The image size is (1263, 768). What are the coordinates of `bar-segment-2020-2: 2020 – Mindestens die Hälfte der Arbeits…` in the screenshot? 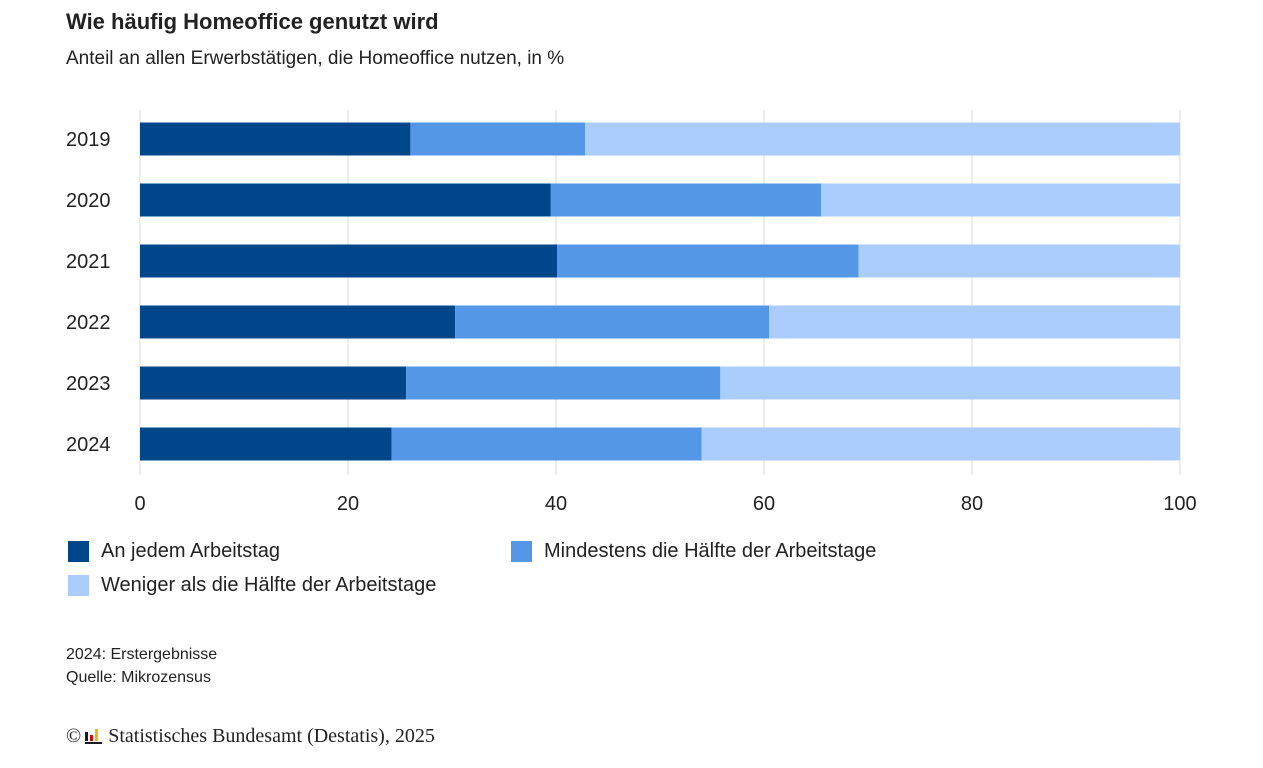 It's located at (686, 200).